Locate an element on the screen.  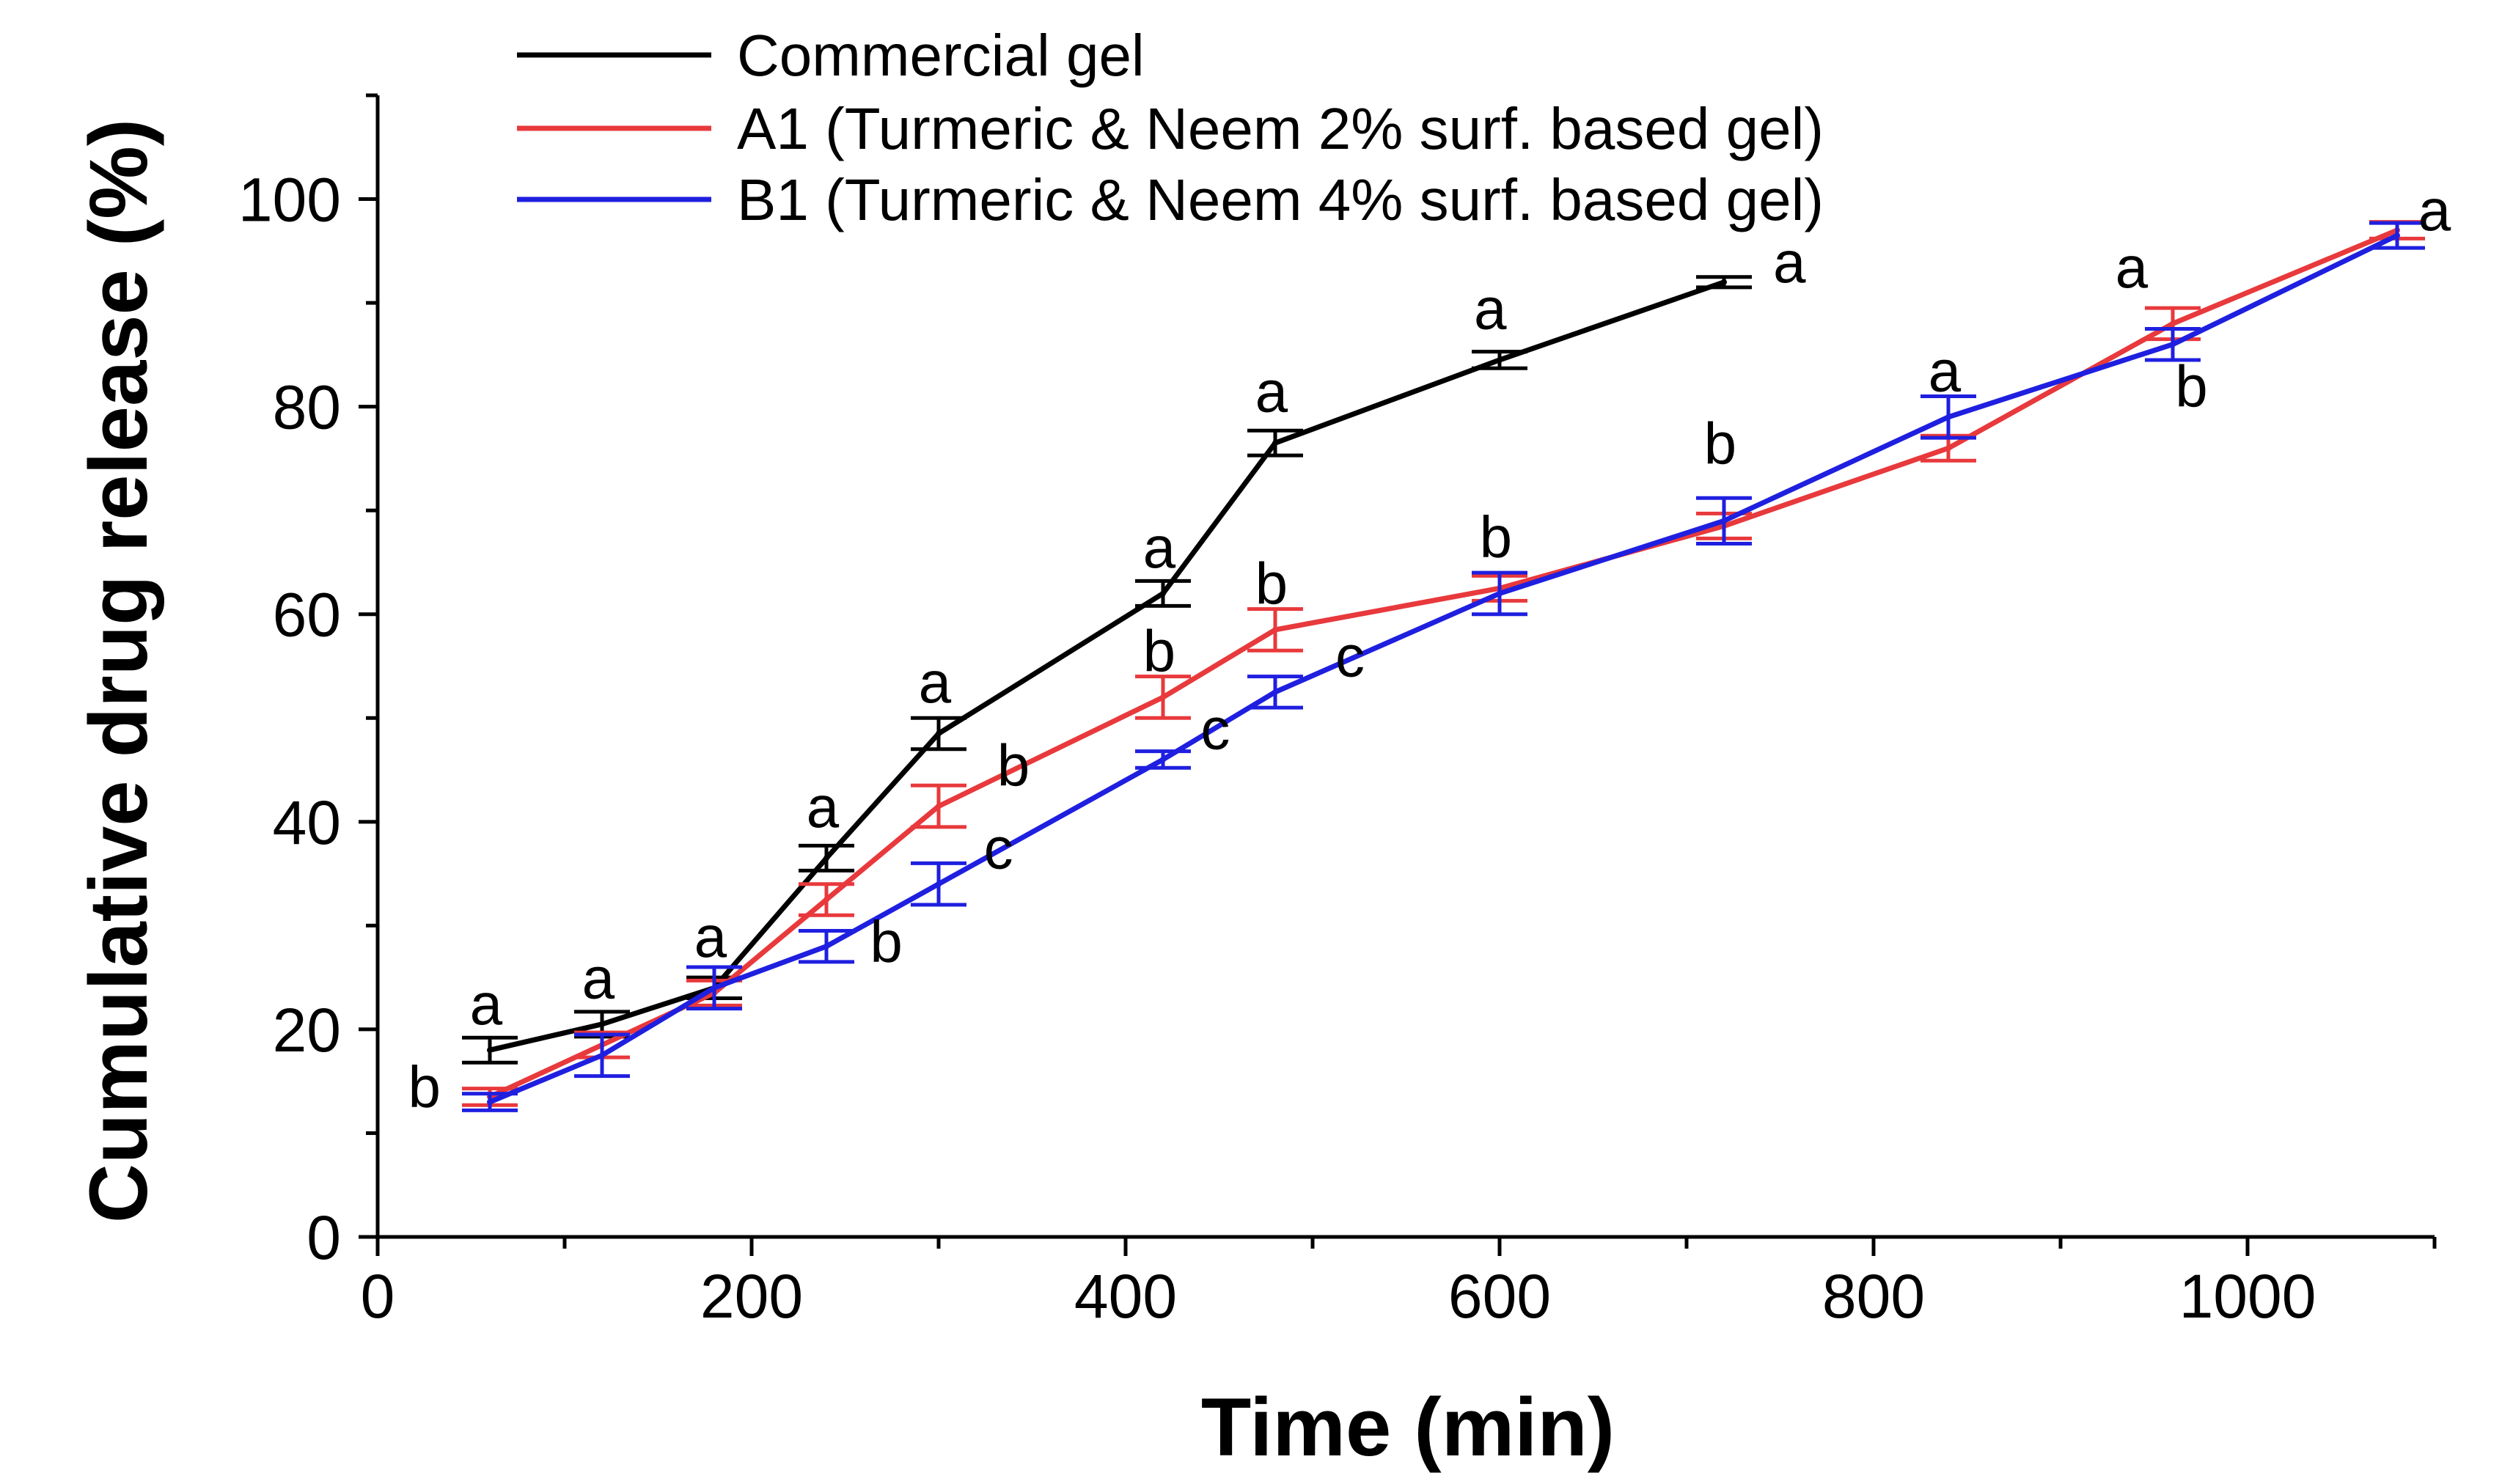
legend-item: Commercial gel is located at coordinates (831, 55).